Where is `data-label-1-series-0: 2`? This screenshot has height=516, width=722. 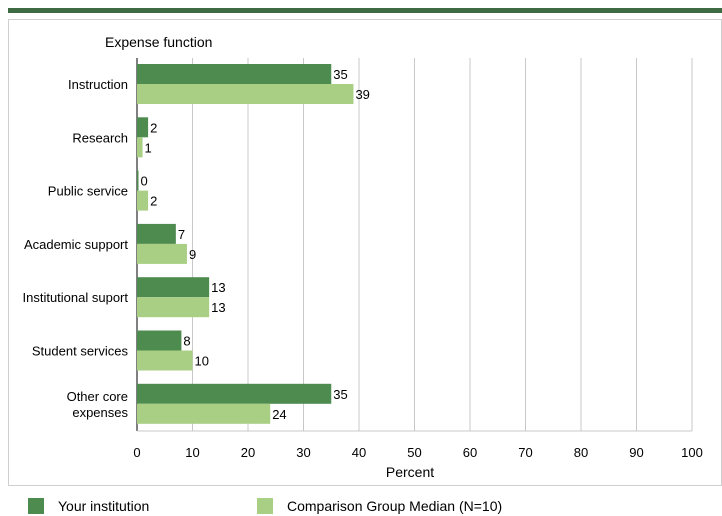
data-label-1-series-0: 2 is located at coordinates (153, 127).